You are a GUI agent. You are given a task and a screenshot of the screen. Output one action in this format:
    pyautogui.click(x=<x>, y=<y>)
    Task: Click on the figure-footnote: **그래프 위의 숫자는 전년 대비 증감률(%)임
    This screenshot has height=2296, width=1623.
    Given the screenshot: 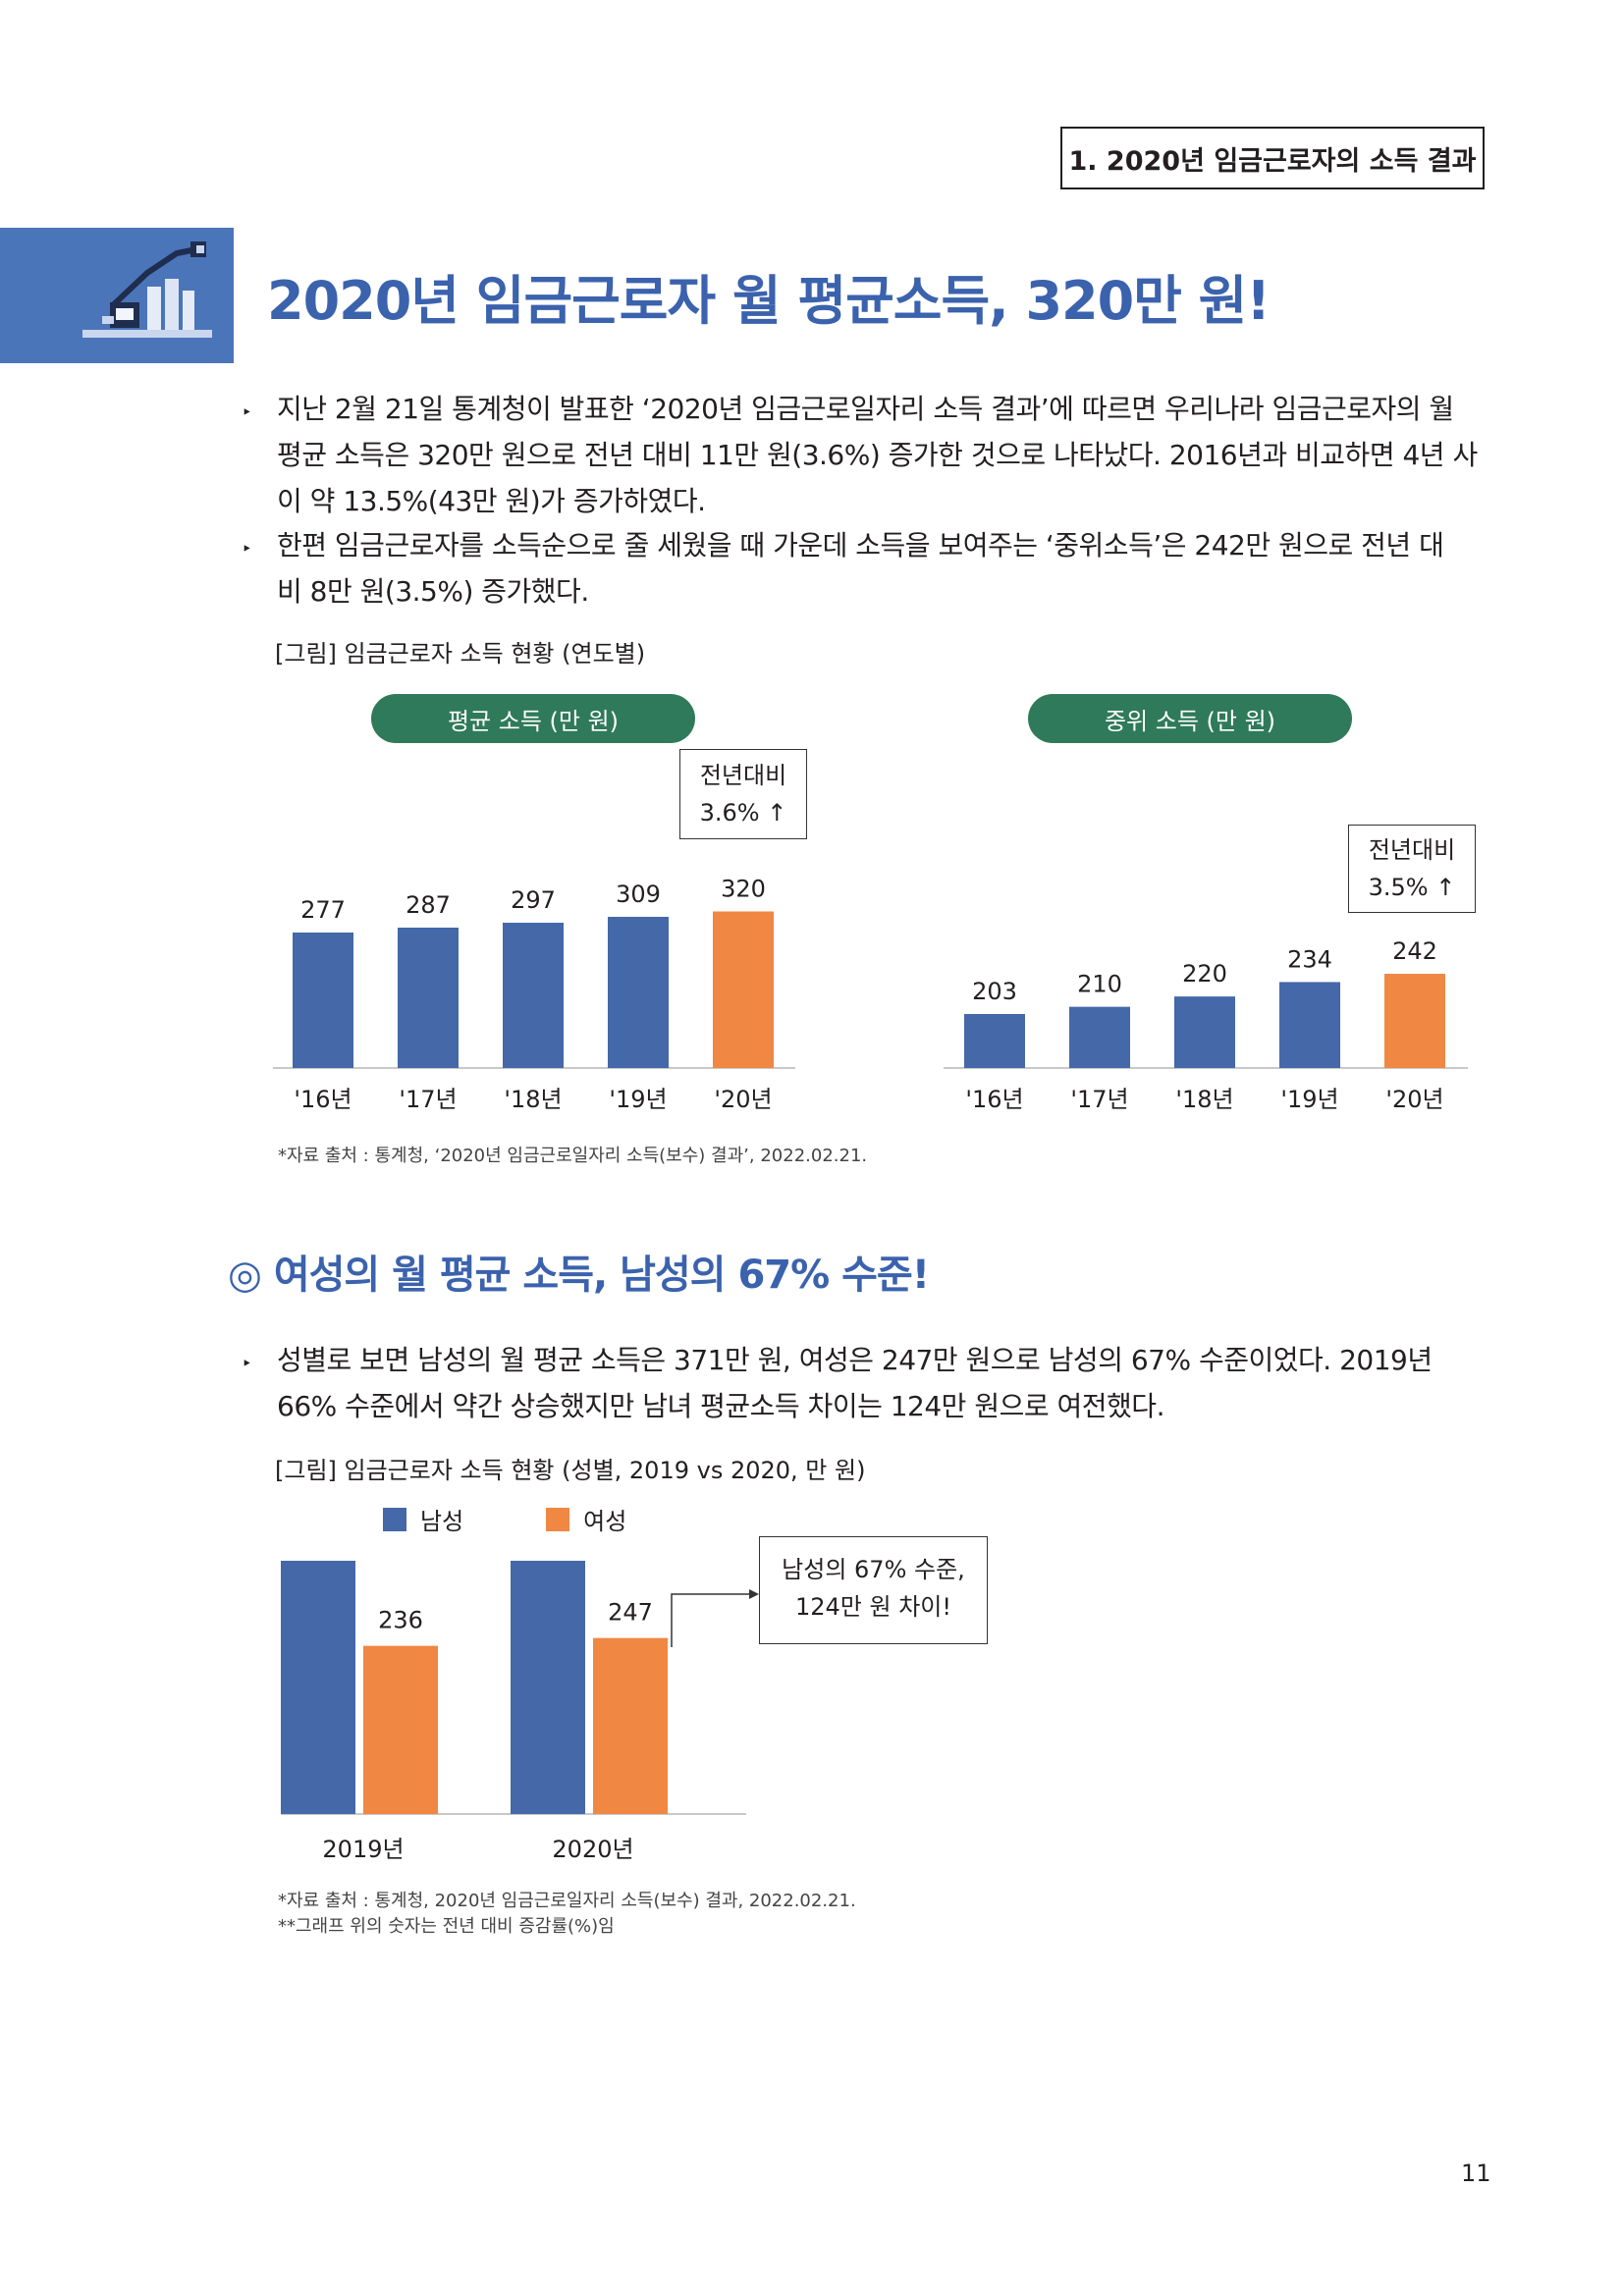 What is the action you would take?
    pyautogui.click(x=446, y=1926)
    